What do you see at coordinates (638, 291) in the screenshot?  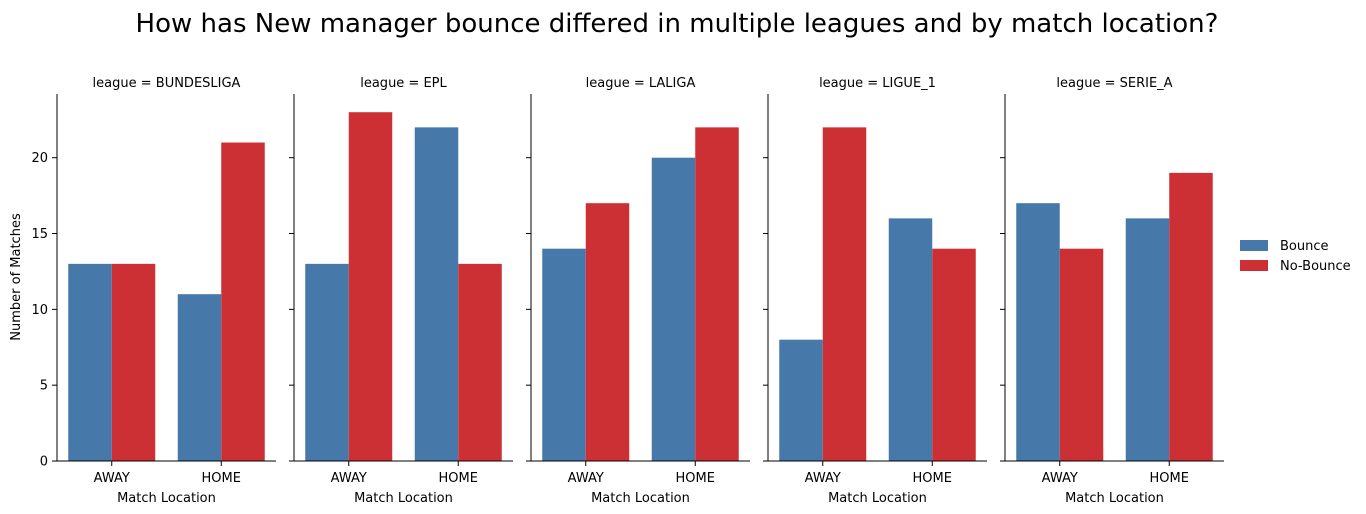 I see `facet-2: league = LALIGA AWAY HOME Match Location` at bounding box center [638, 291].